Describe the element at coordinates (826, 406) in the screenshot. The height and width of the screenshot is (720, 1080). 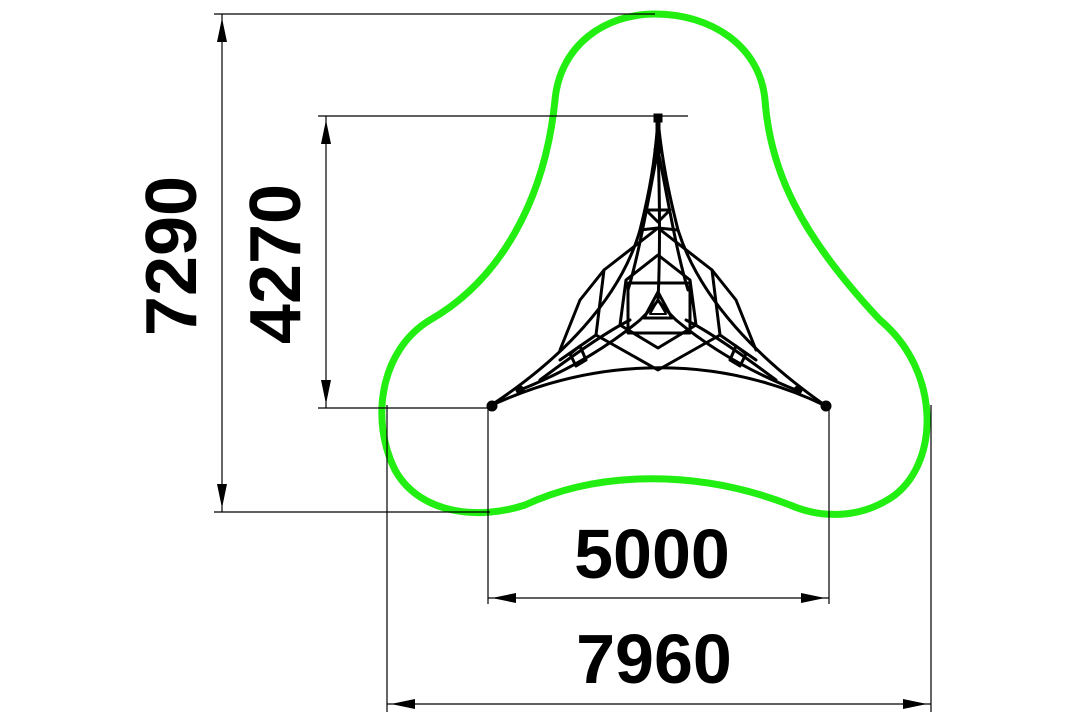
I see `right-foot-anchor` at that location.